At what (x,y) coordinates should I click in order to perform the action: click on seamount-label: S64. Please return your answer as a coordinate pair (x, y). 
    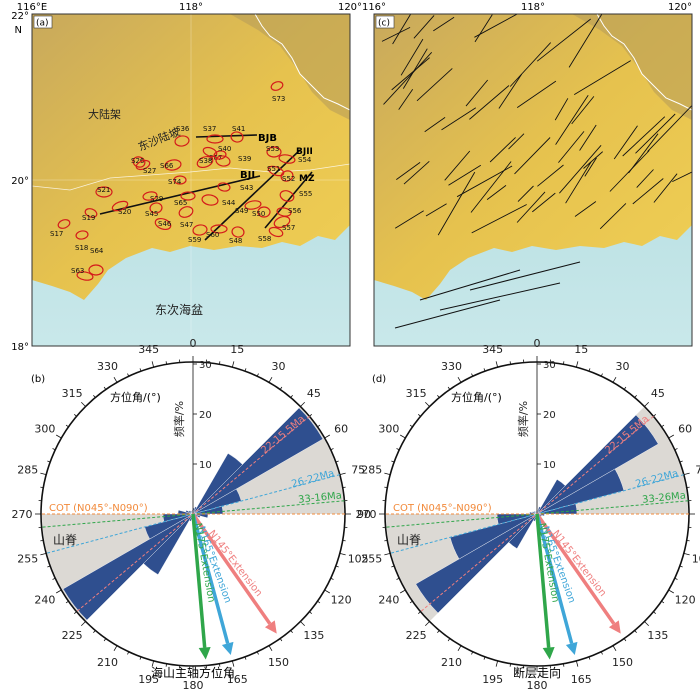
    Looking at the image, I should click on (97, 251).